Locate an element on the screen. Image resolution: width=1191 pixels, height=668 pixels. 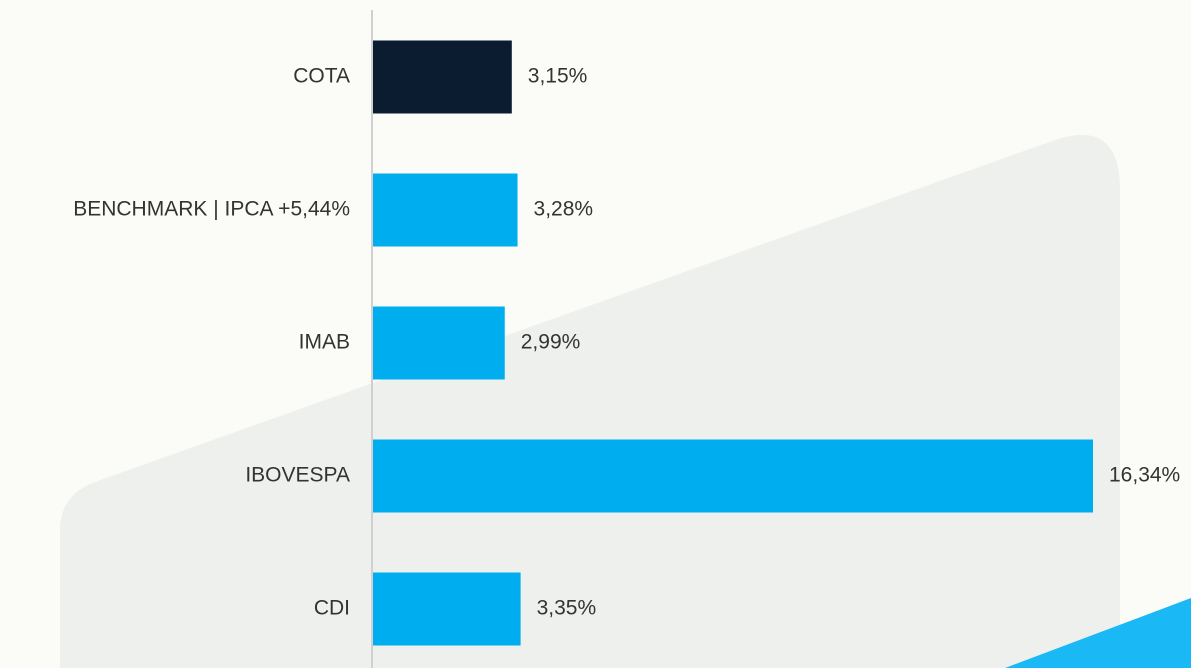
value-label: 3,15% is located at coordinates (558, 76).